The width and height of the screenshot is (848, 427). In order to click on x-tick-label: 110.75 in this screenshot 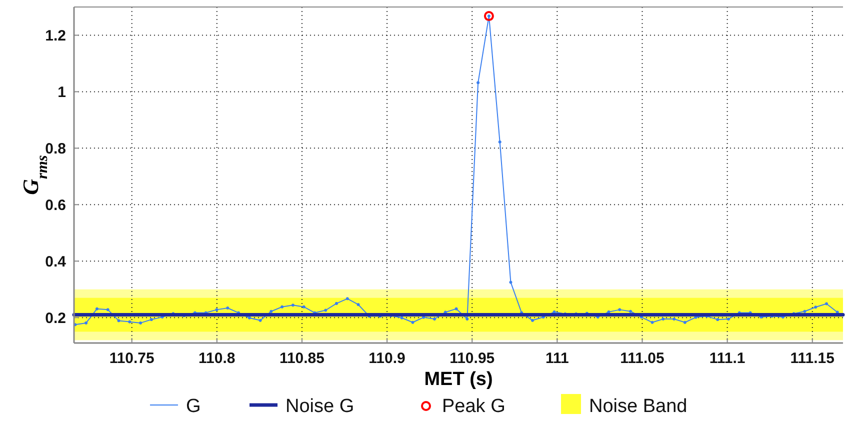, I will do `click(131, 358)`.